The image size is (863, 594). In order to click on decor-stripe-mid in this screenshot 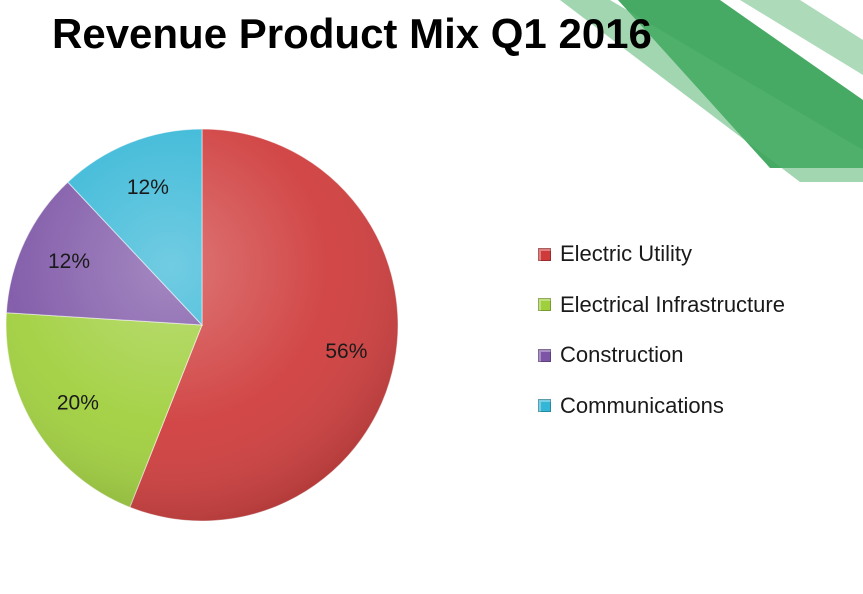, I will do `click(711, 91)`.